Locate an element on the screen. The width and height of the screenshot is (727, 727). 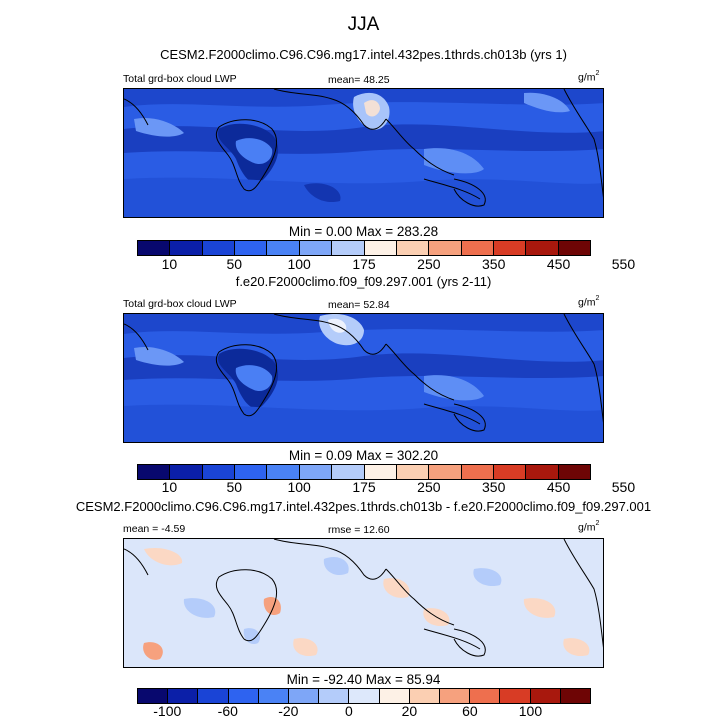
panel3-rmse-label: rmse = 12.60 is located at coordinates (359, 530).